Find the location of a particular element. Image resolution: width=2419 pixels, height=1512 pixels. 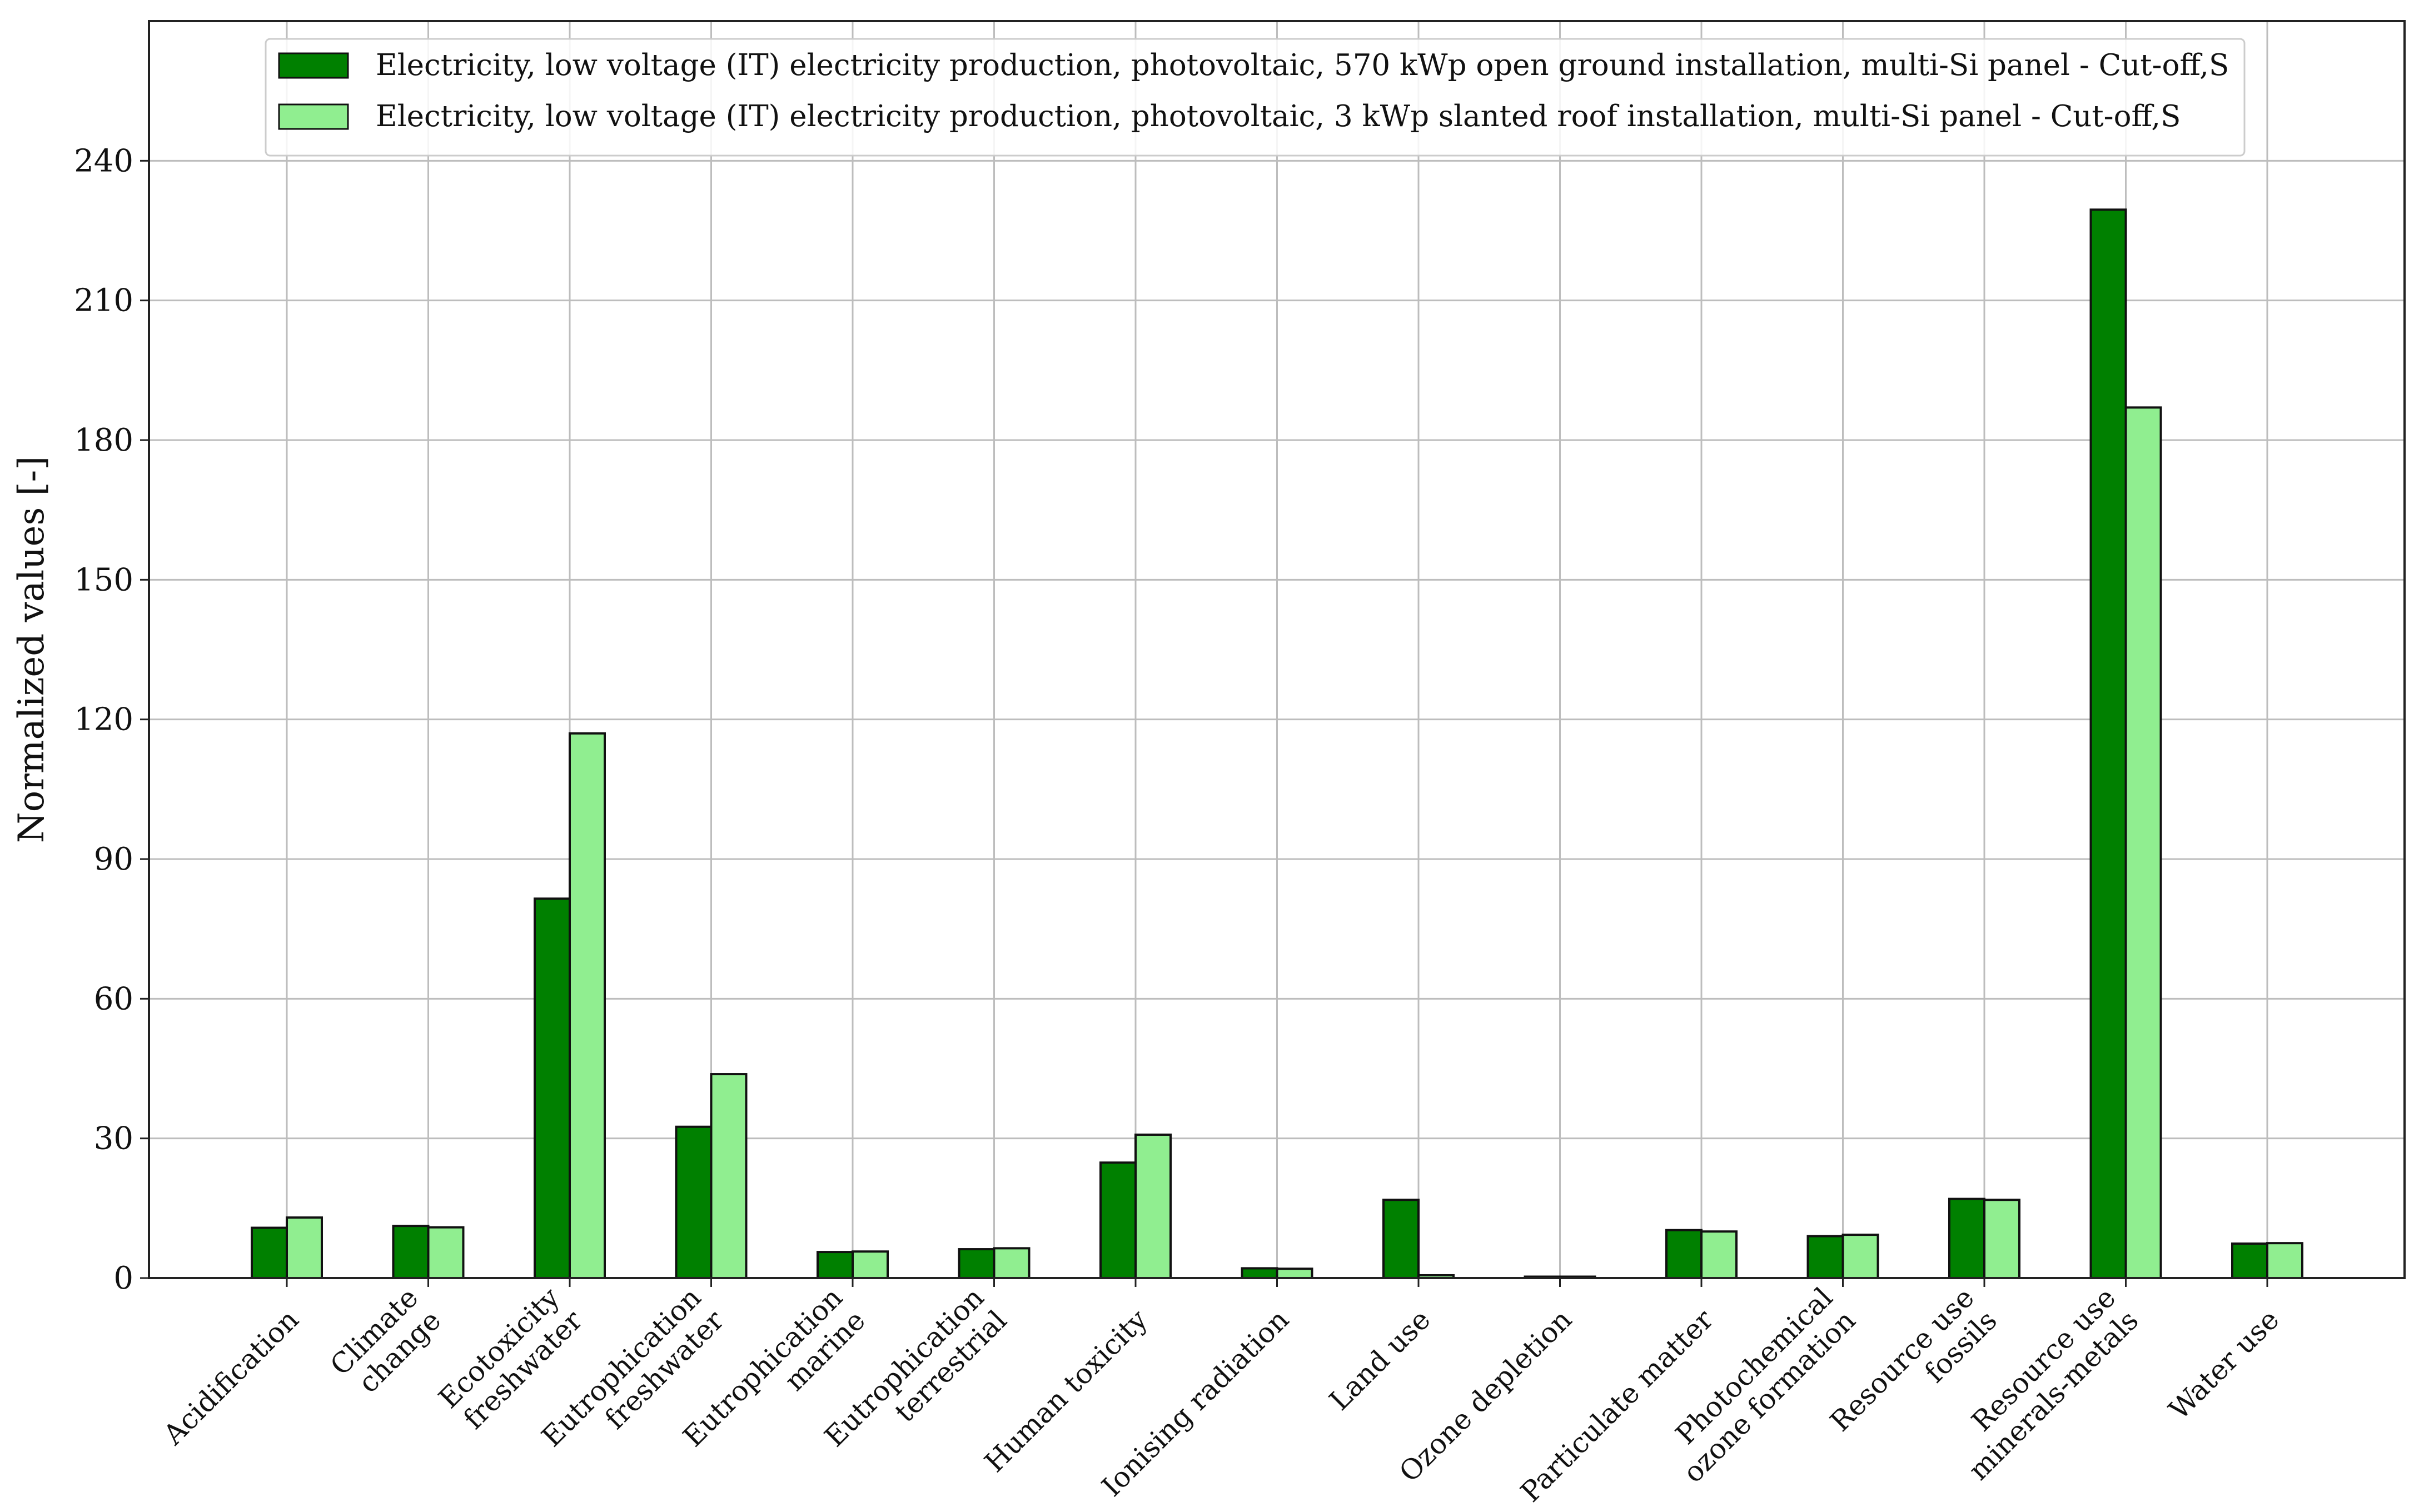

x-tick-label: Photochemicalozone formation is located at coordinates (1758, 1385).